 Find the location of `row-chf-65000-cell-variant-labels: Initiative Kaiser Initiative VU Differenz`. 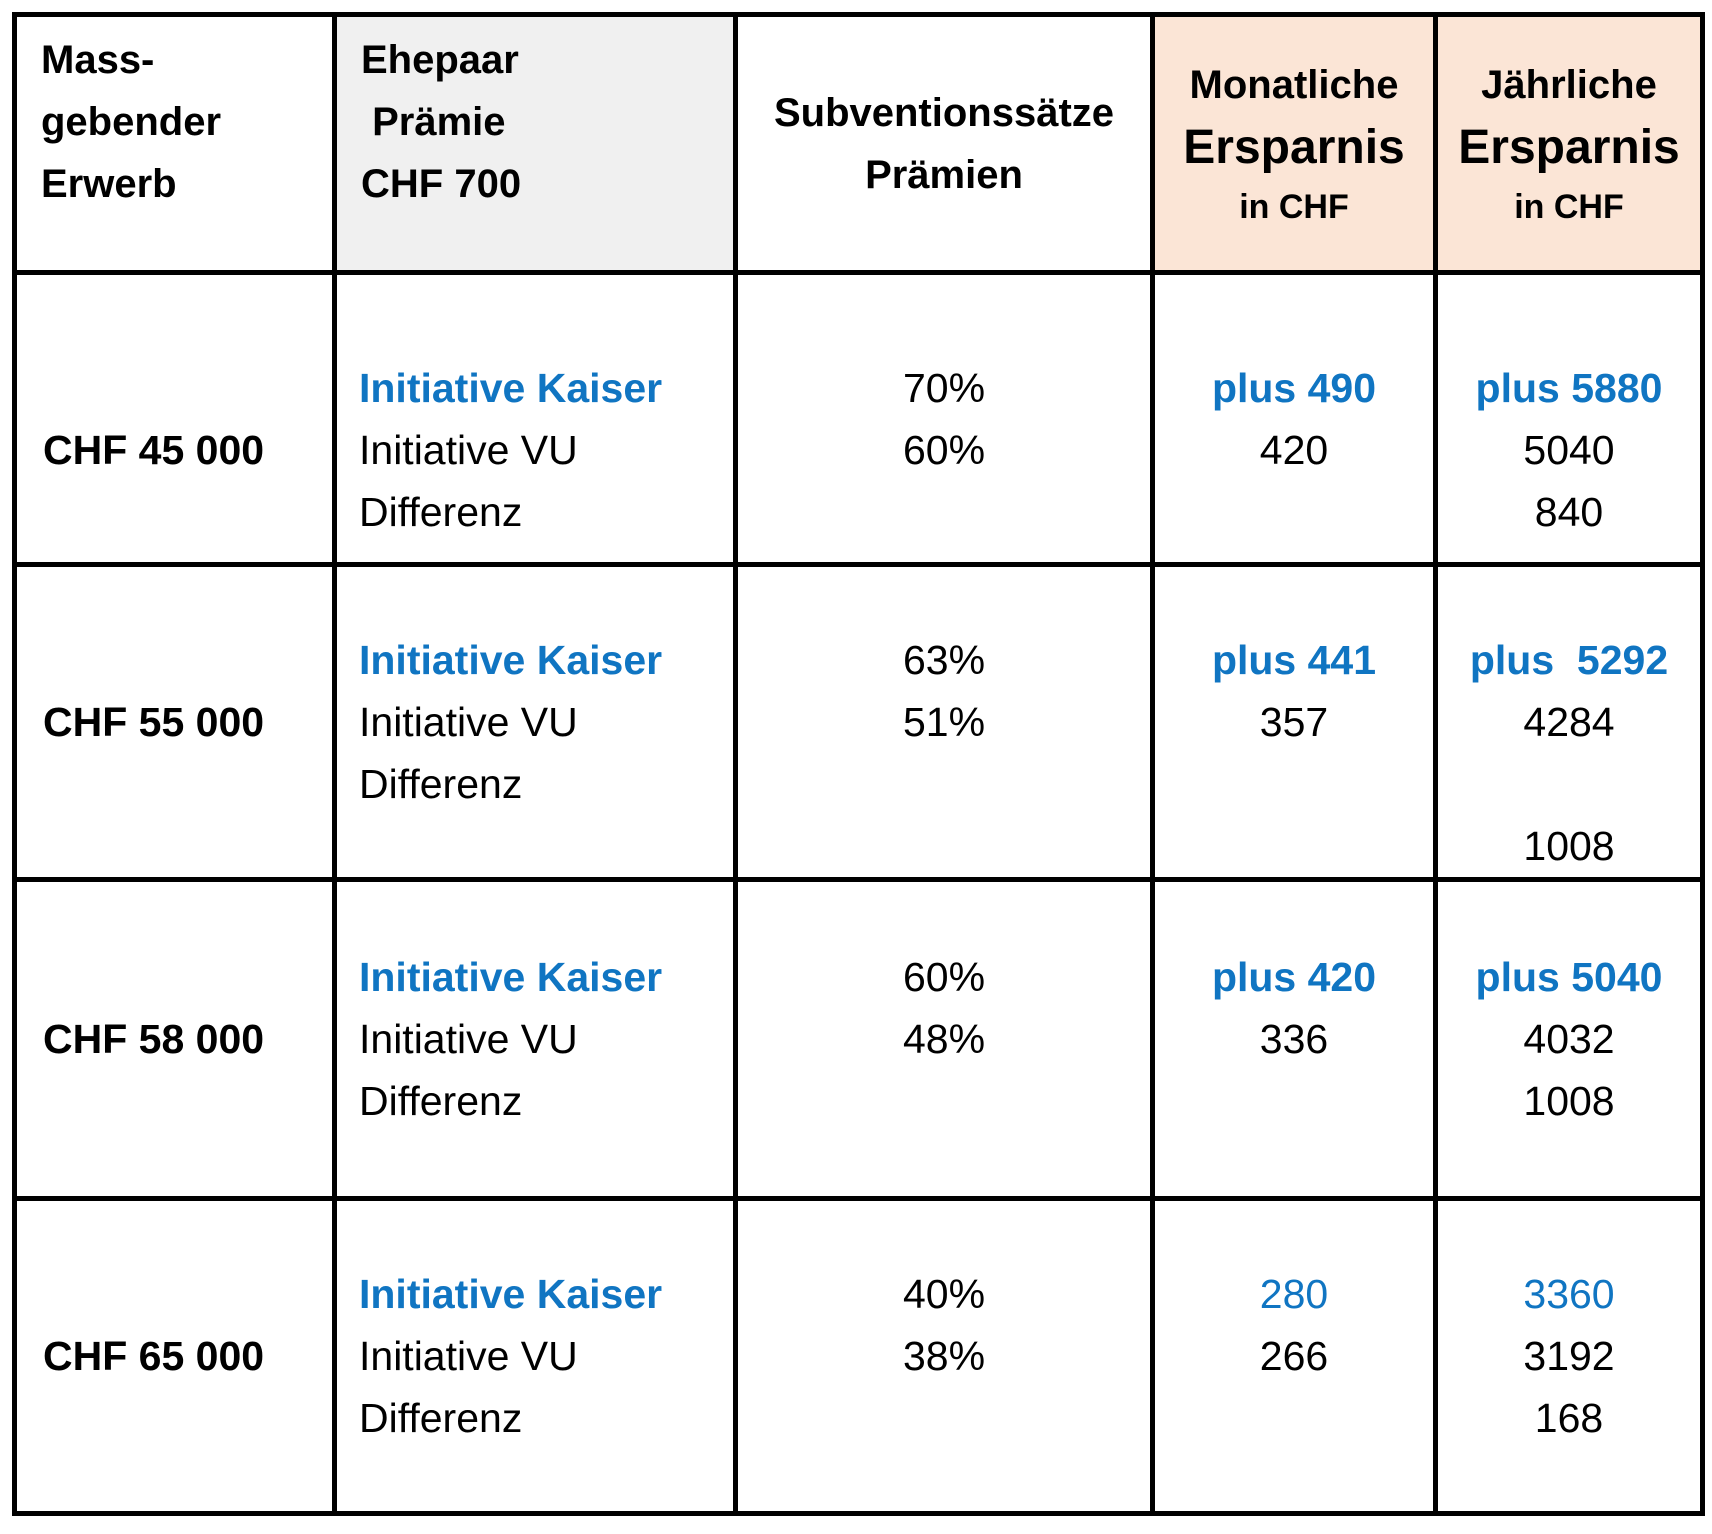

row-chf-65000-cell-variant-labels: Initiative Kaiser Initiative VU Differenz is located at coordinates (535, 1356).